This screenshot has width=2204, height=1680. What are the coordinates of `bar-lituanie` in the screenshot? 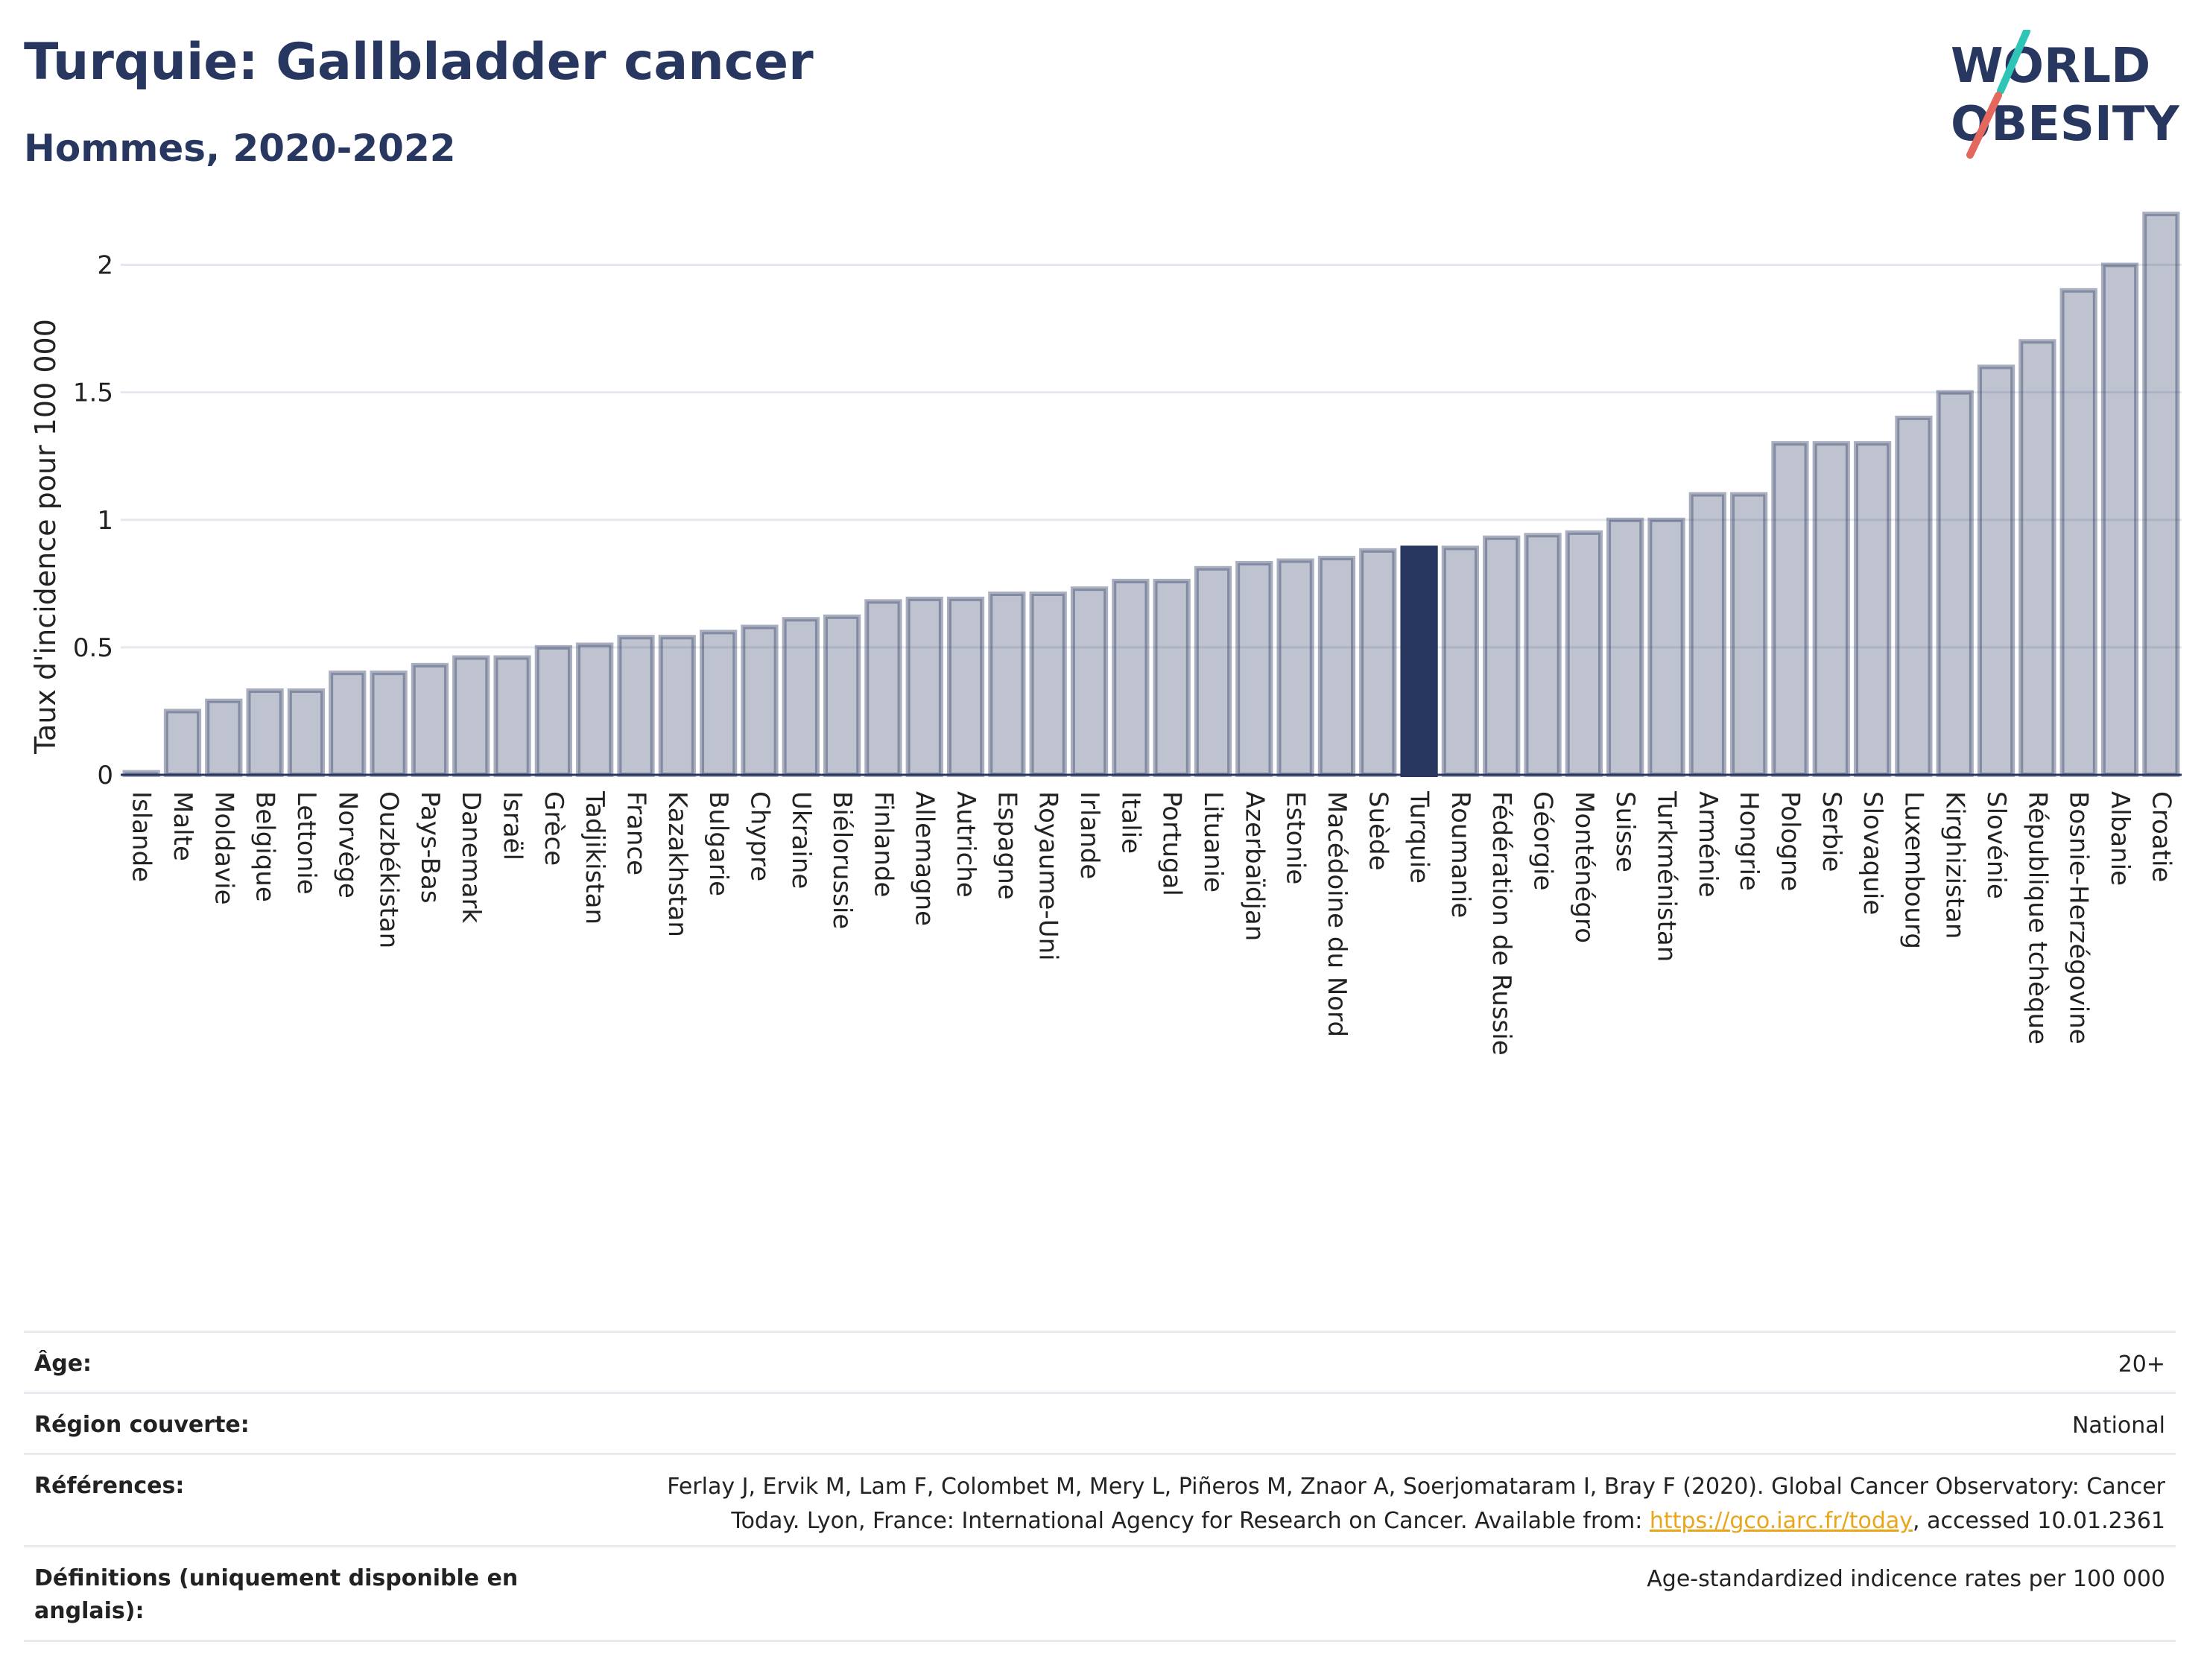 It's located at (1213, 671).